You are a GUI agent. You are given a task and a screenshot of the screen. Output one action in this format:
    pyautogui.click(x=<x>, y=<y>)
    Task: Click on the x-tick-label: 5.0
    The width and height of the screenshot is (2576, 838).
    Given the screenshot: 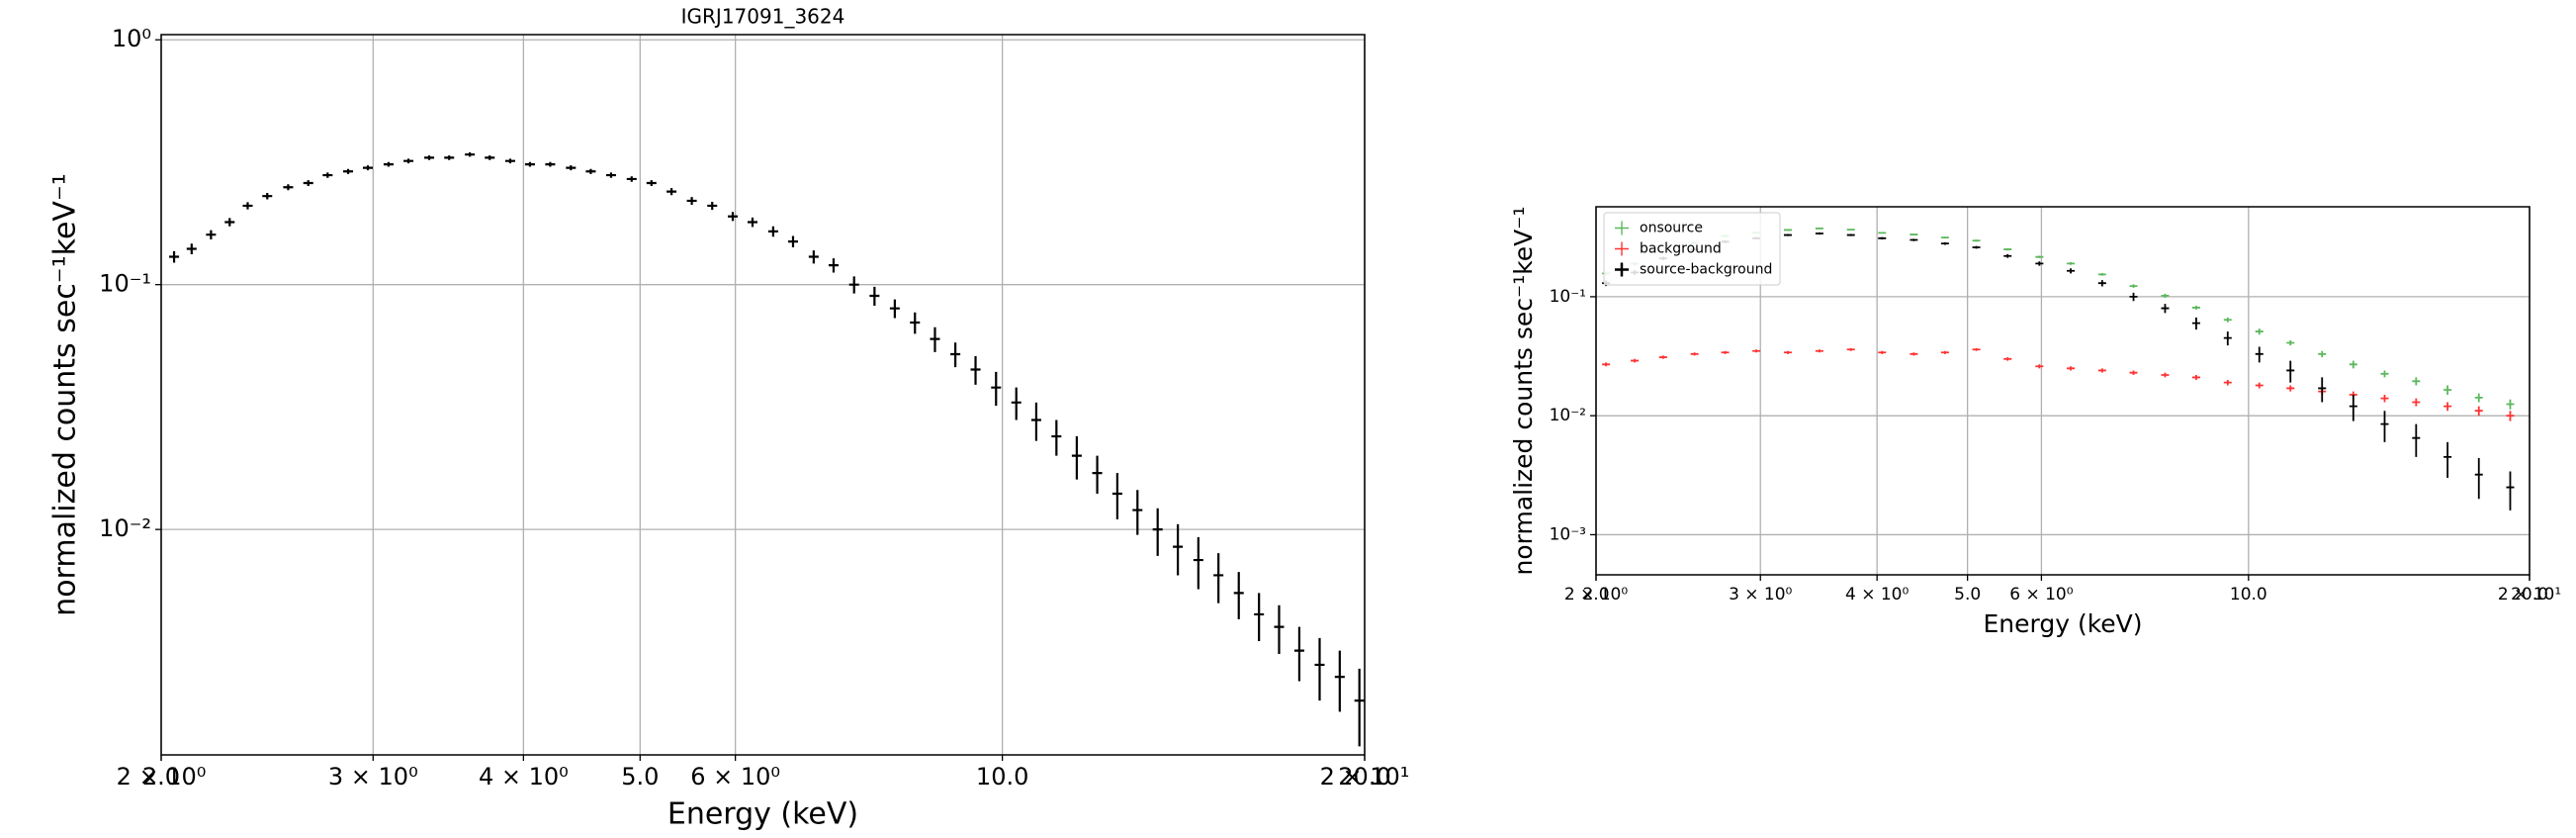 What is the action you would take?
    pyautogui.click(x=640, y=777)
    